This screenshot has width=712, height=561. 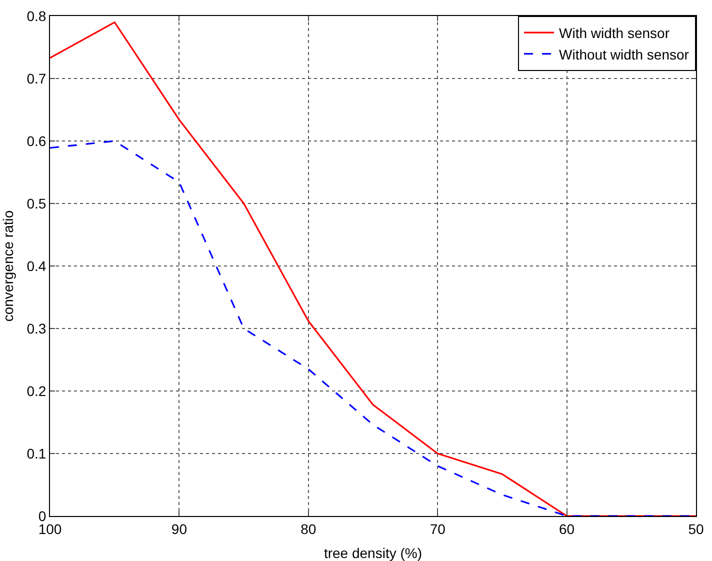 I want to click on x-tick-label: 80, so click(x=308, y=528).